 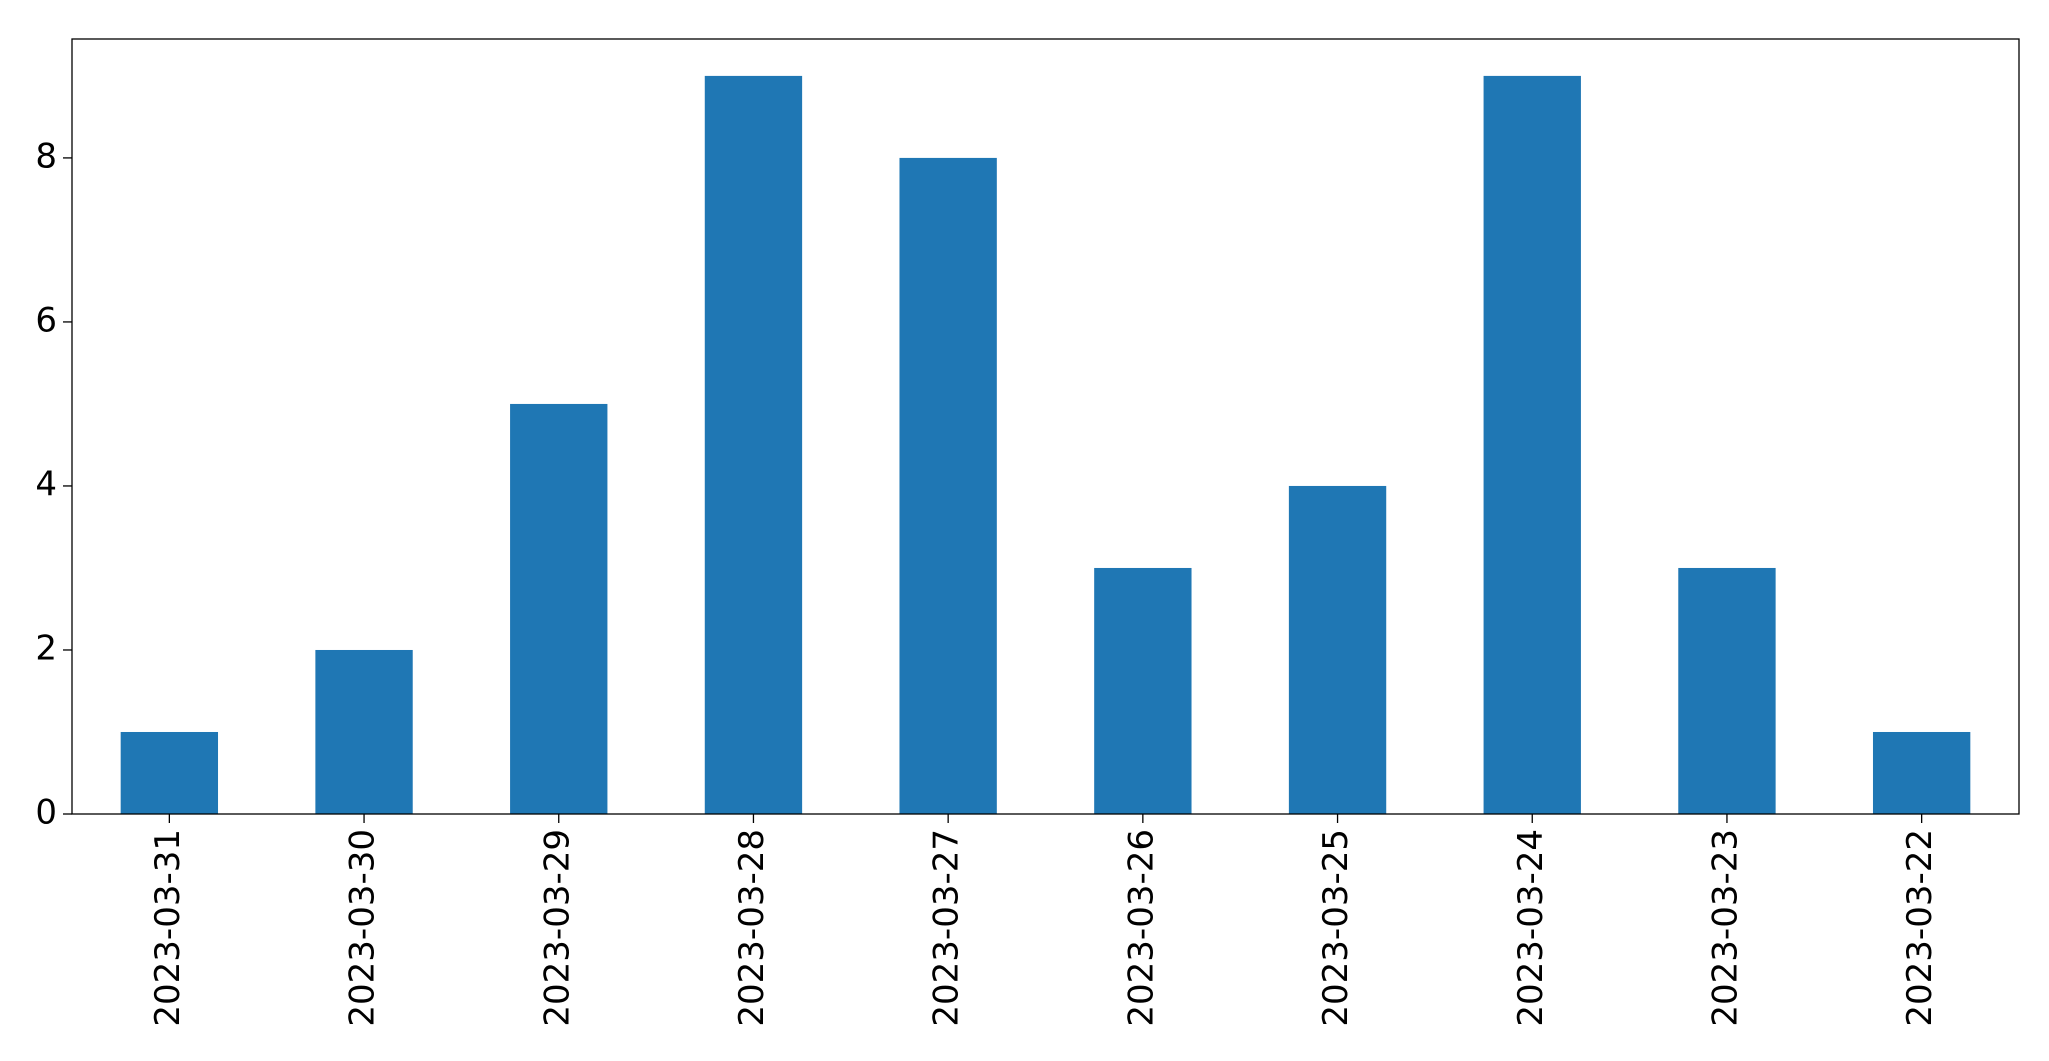 I want to click on x-tick-label: 2023-03-28, so click(x=752, y=928).